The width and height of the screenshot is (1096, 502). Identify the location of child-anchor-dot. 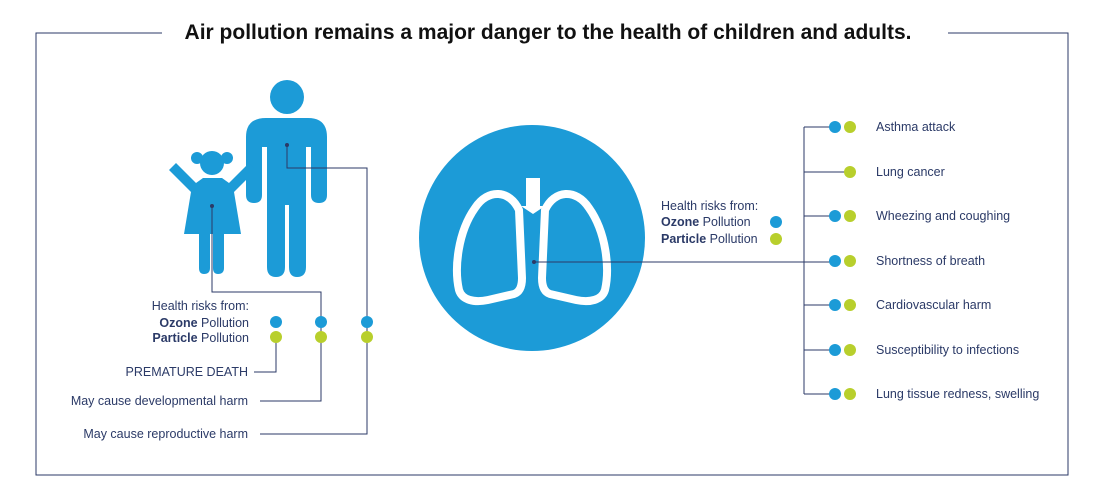
(212, 206).